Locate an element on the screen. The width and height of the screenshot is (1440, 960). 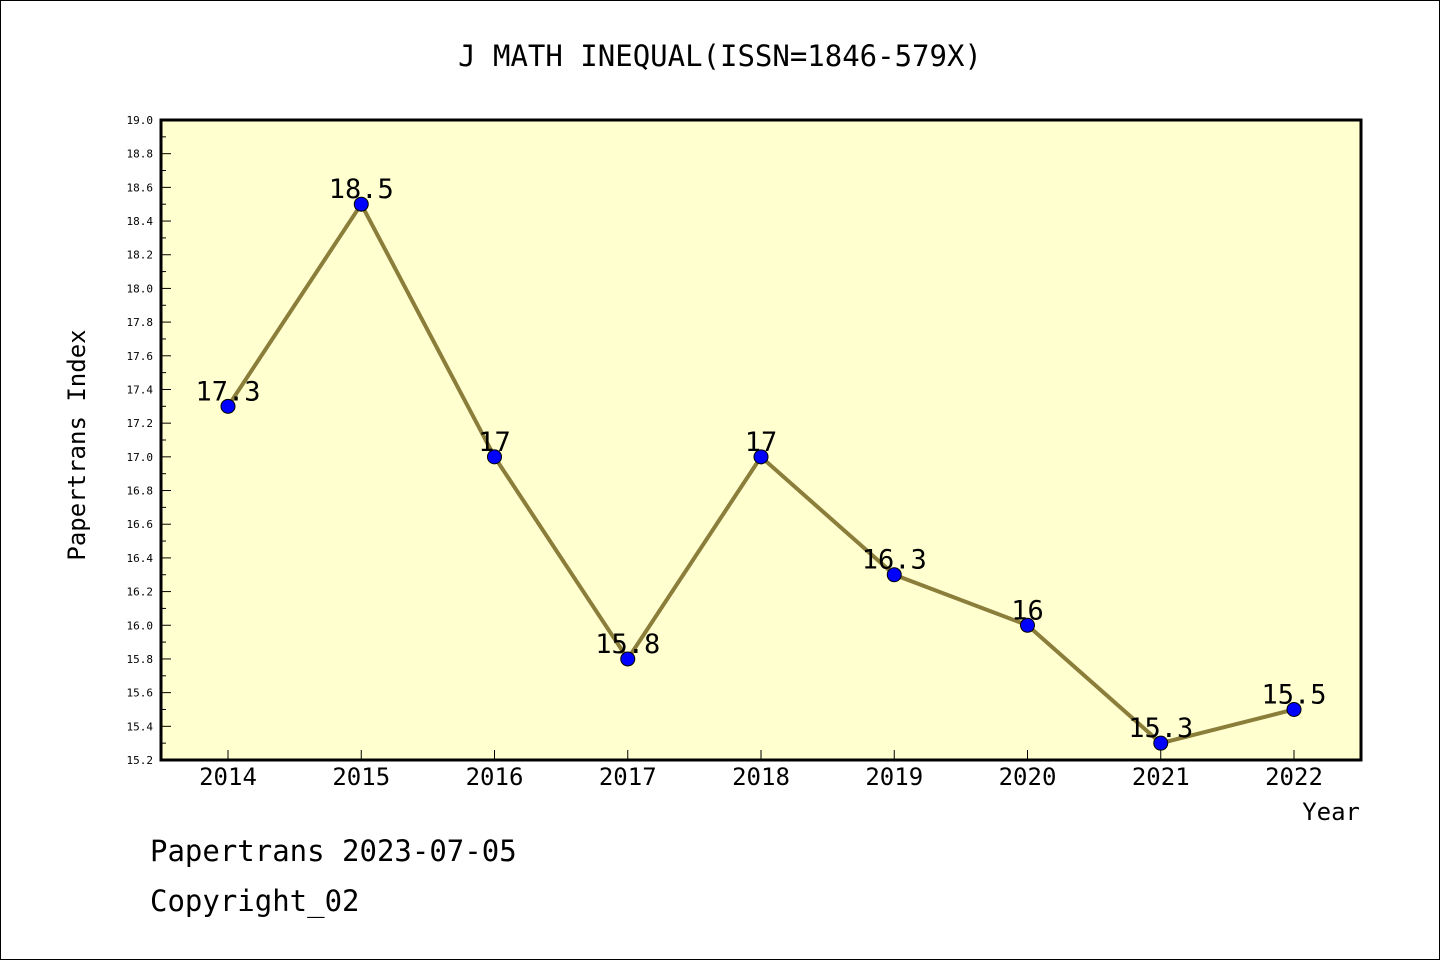
x-tick-label: 2019 is located at coordinates (894, 777).